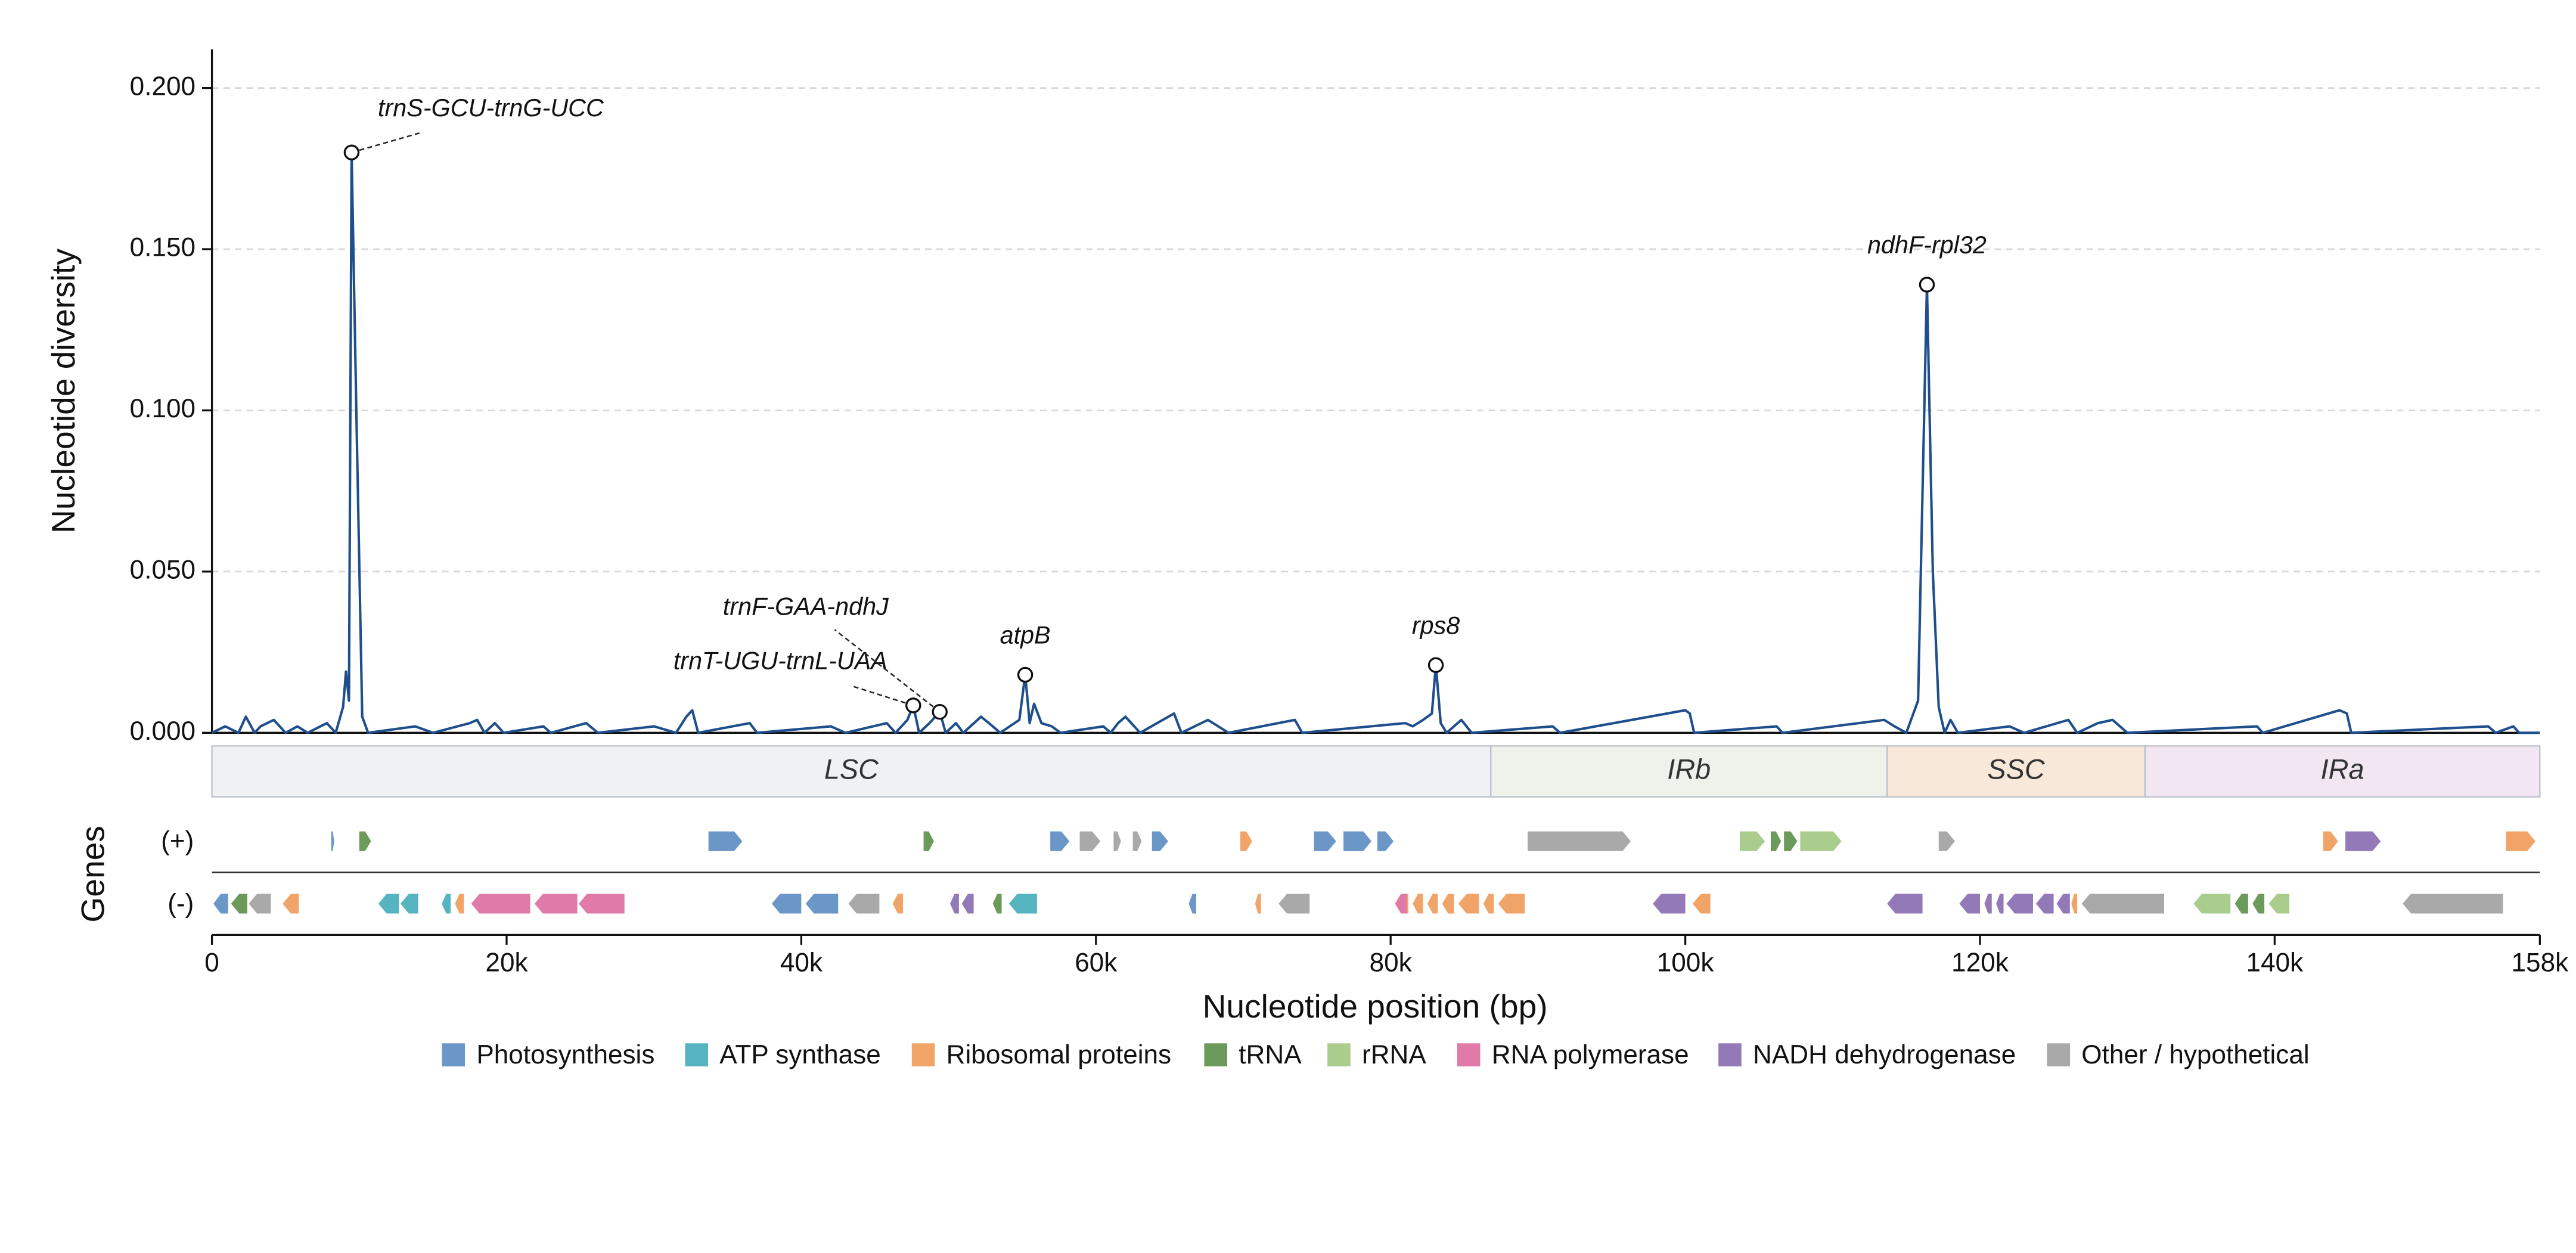  Describe the element at coordinates (802, 963) in the screenshot. I see `x-tick-label: 40k` at that location.